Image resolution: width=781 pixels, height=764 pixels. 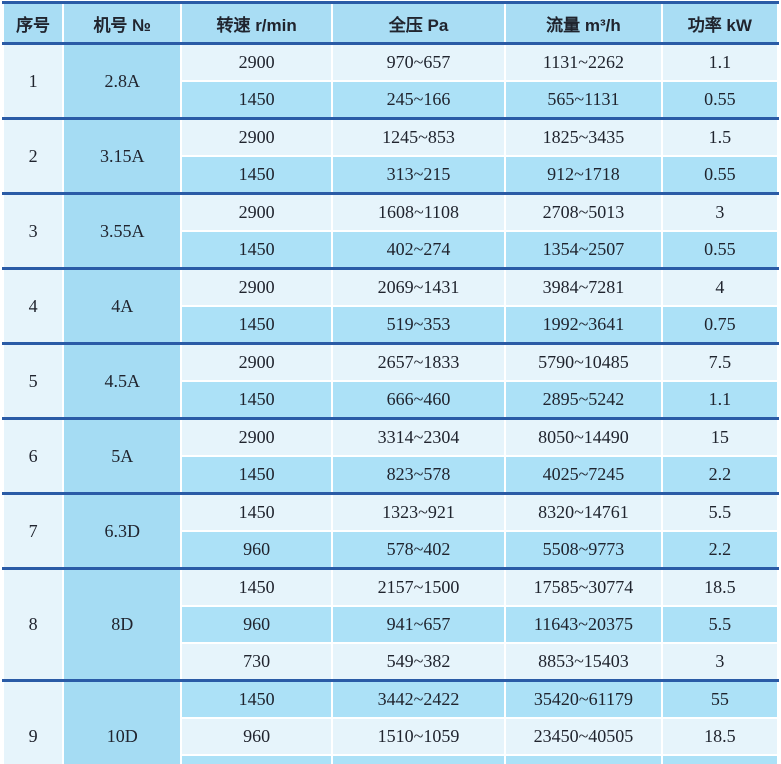 I want to click on pressure-cell: 578~402, so click(x=418, y=550).